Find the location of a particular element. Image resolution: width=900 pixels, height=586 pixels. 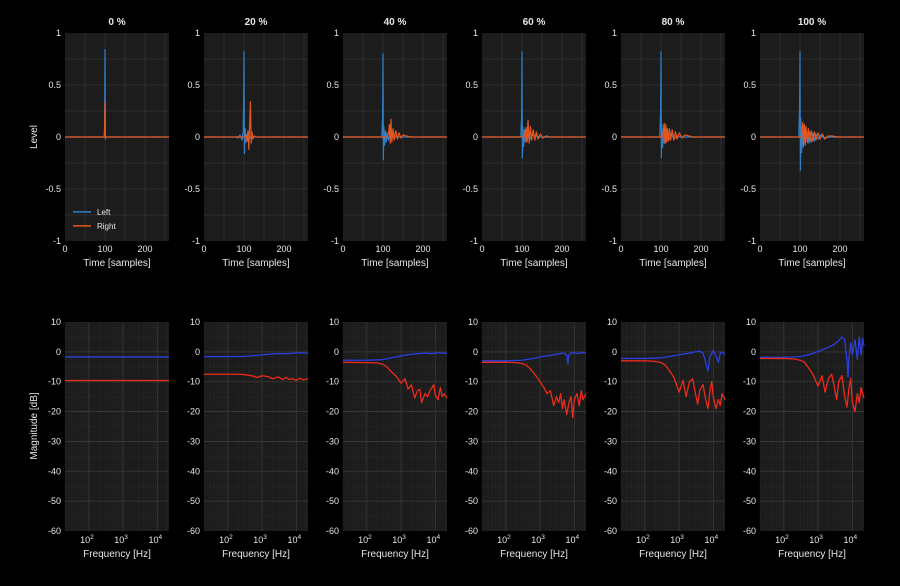

panel-title: 100 % is located at coordinates (812, 22).